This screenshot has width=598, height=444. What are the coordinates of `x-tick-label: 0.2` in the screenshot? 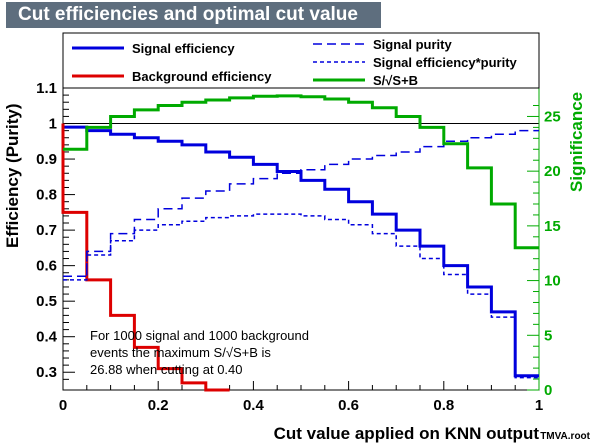 It's located at (158, 405).